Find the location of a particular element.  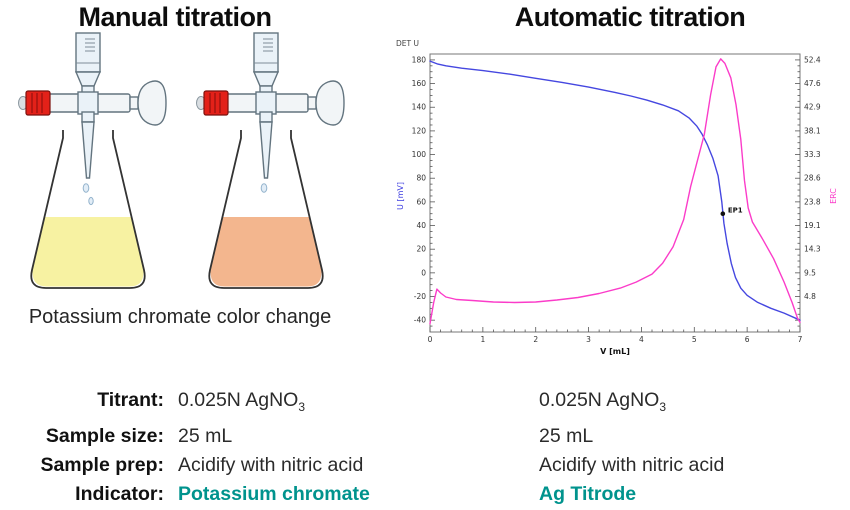

burette-flask-graphic-peach is located at coordinates (270, 160).